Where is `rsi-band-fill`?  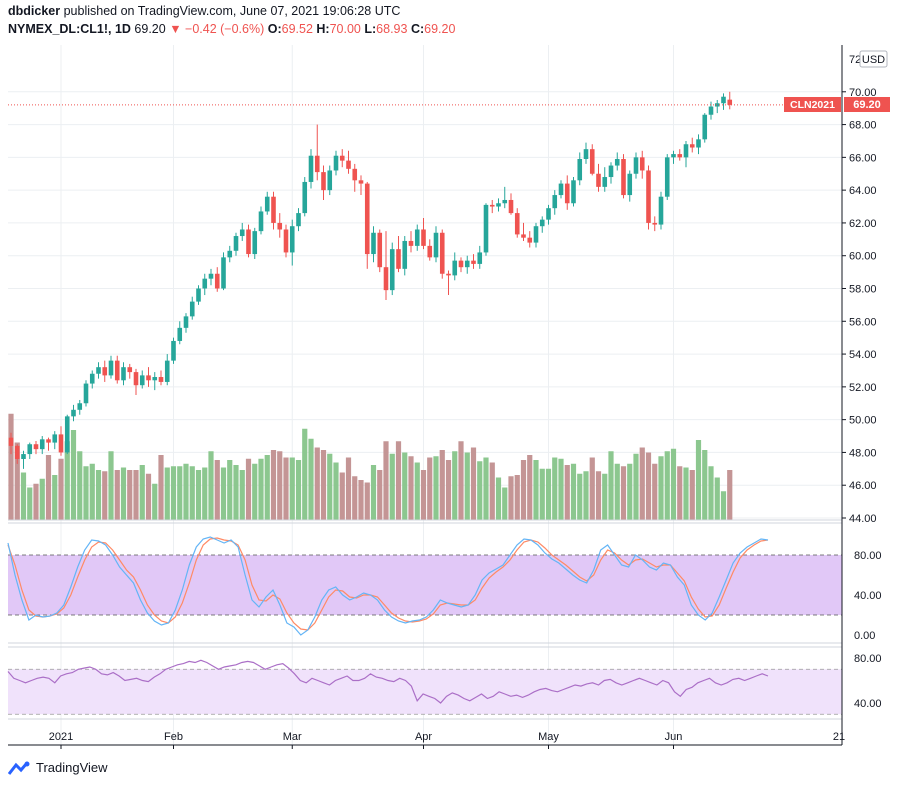
rsi-band-fill is located at coordinates (425, 692).